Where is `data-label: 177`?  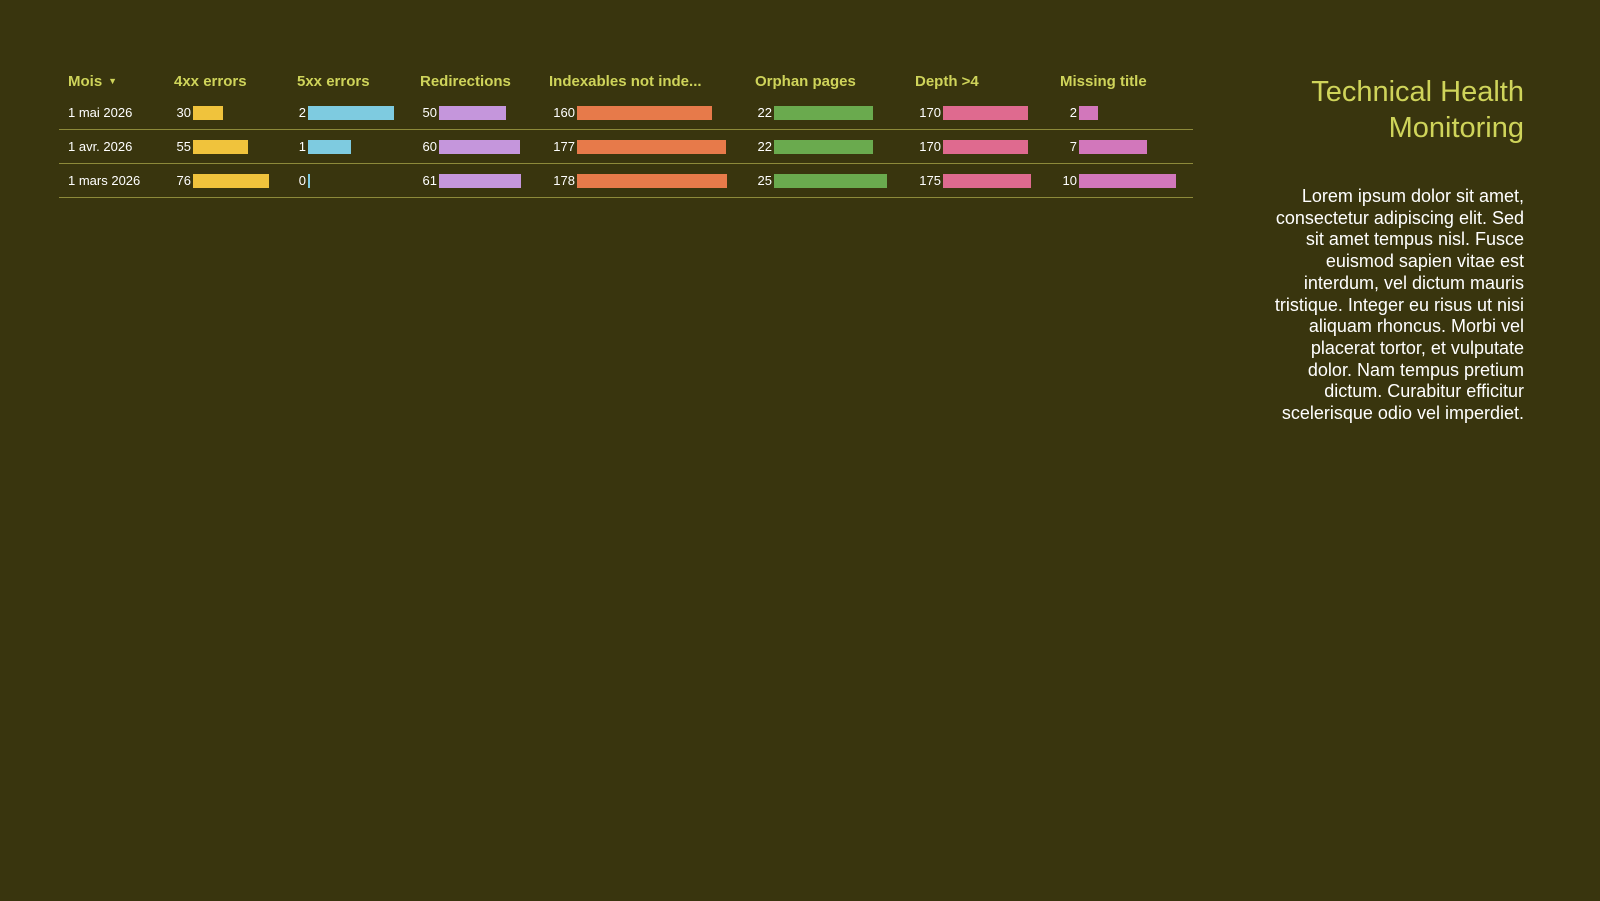
data-label: 177 is located at coordinates (564, 146).